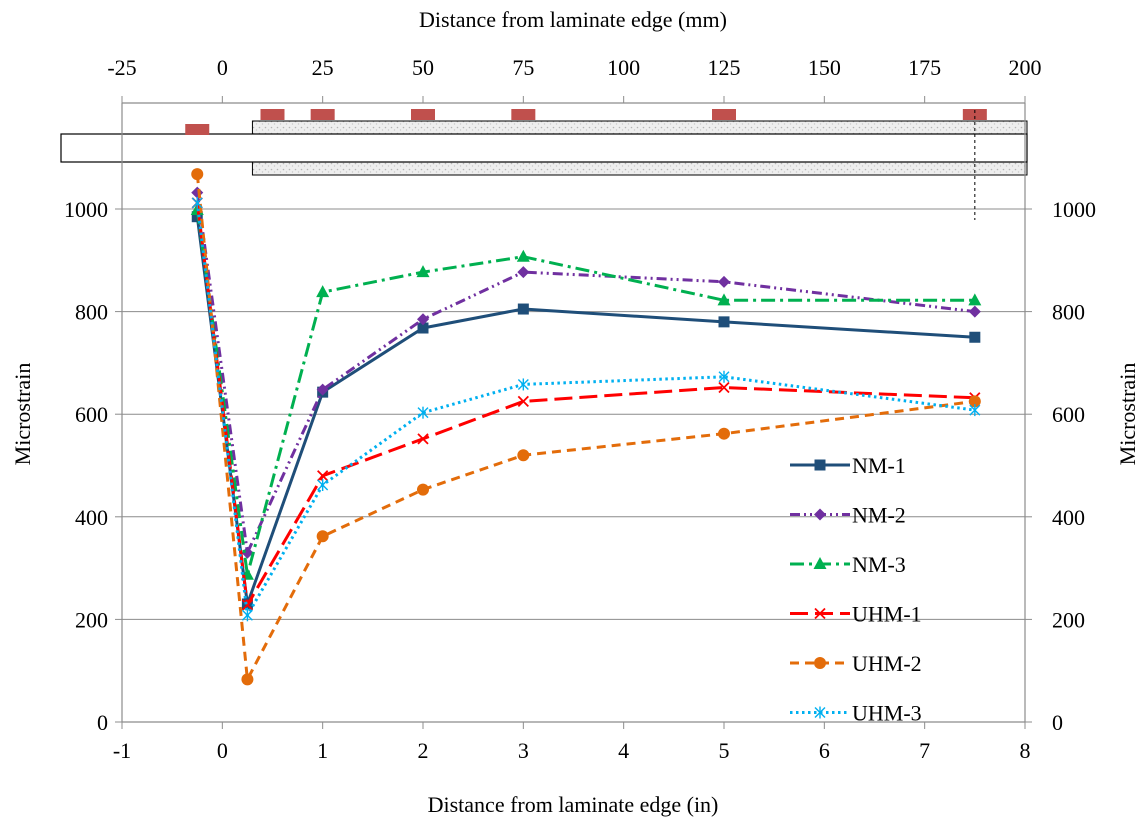 The image size is (1147, 824). Describe the element at coordinates (86, 209) in the screenshot. I see `y-tick-label: 1000` at that location.